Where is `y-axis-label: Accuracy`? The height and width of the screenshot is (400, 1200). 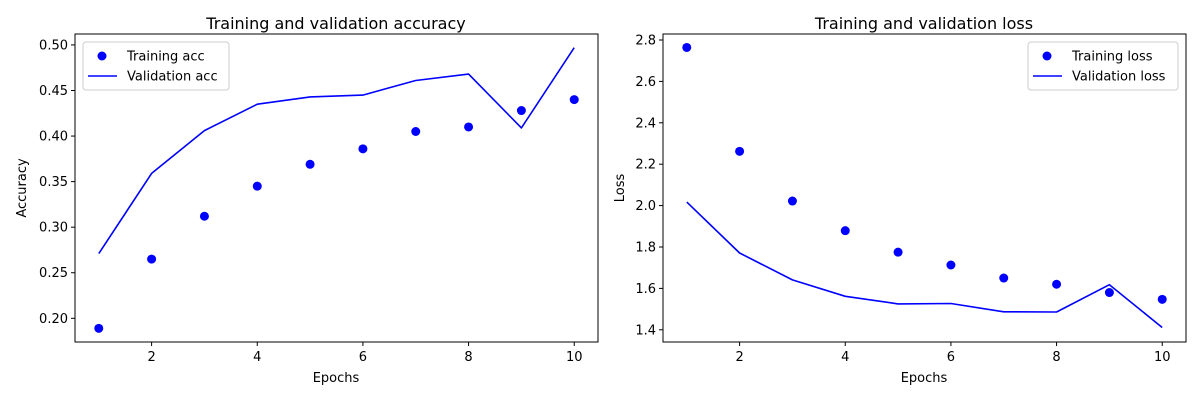 y-axis-label: Accuracy is located at coordinates (22, 188).